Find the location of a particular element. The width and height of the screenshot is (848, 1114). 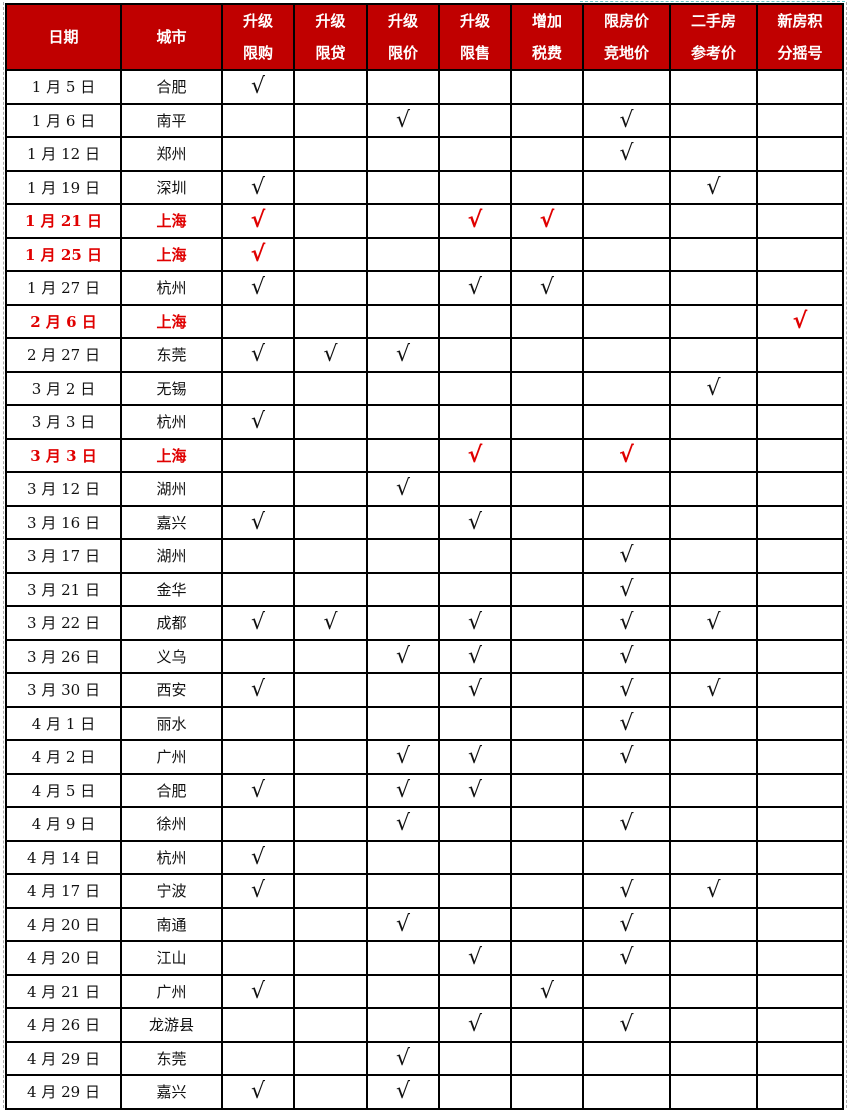

date-cell: 4 月 29 日 is located at coordinates (63, 1092).